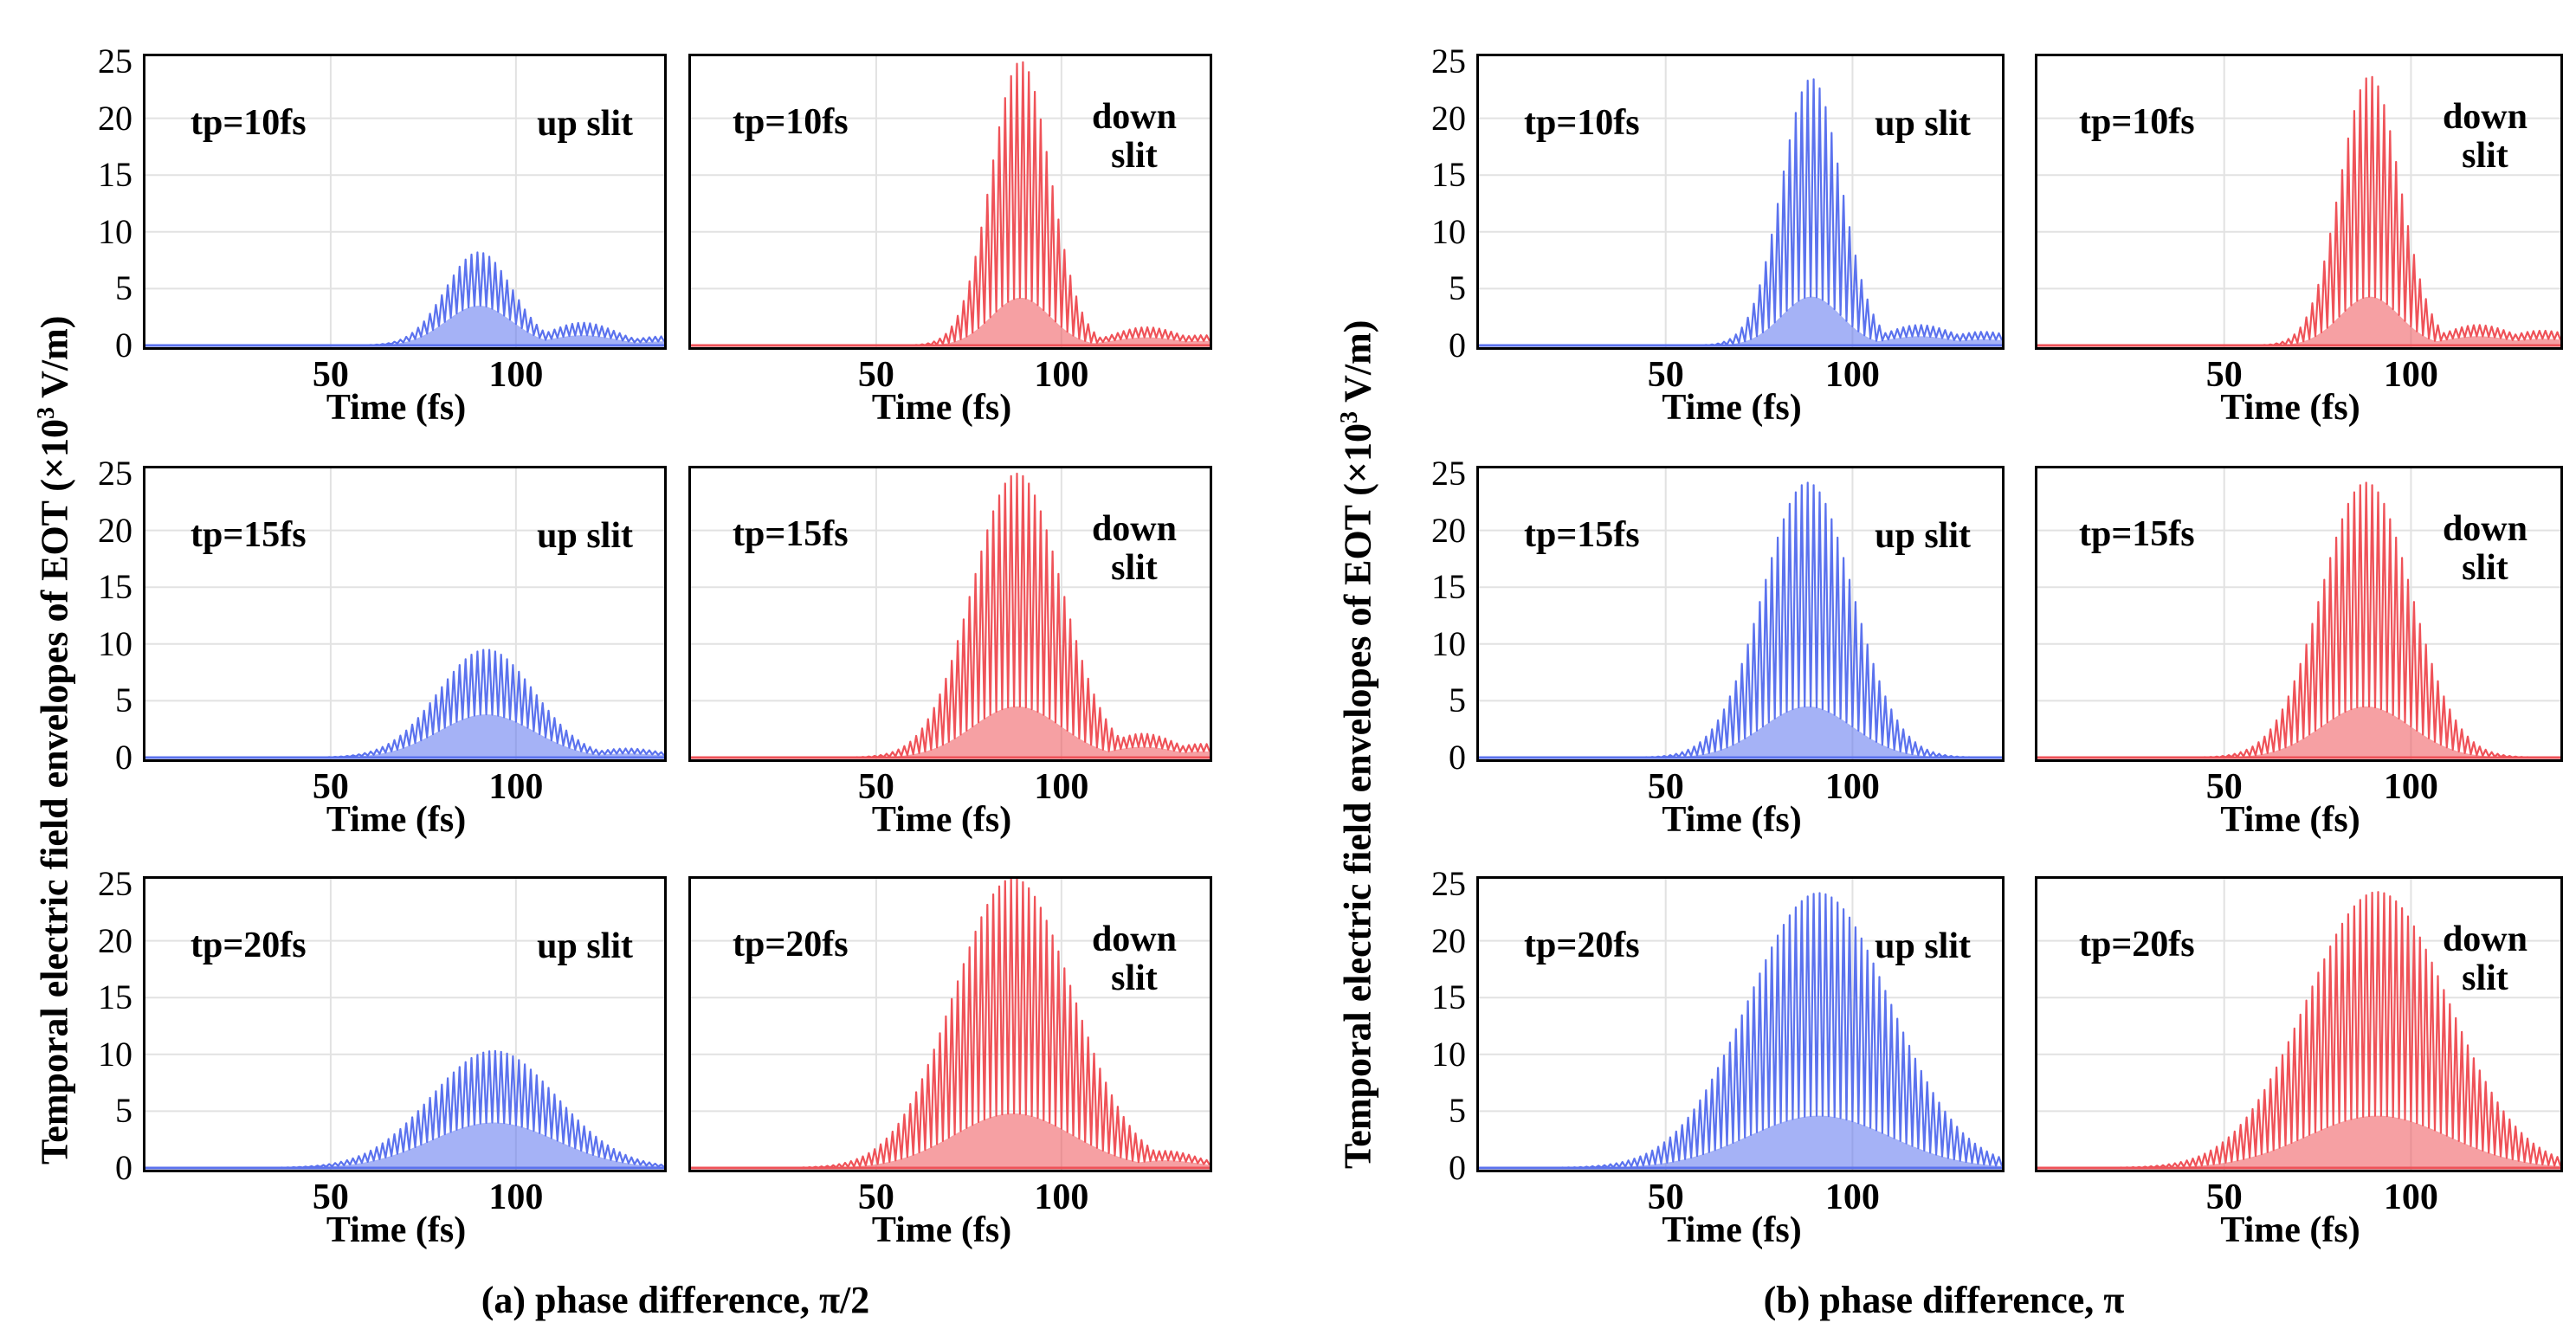  I want to click on figure-caption: (b) phase difference, π, so click(1944, 1300).